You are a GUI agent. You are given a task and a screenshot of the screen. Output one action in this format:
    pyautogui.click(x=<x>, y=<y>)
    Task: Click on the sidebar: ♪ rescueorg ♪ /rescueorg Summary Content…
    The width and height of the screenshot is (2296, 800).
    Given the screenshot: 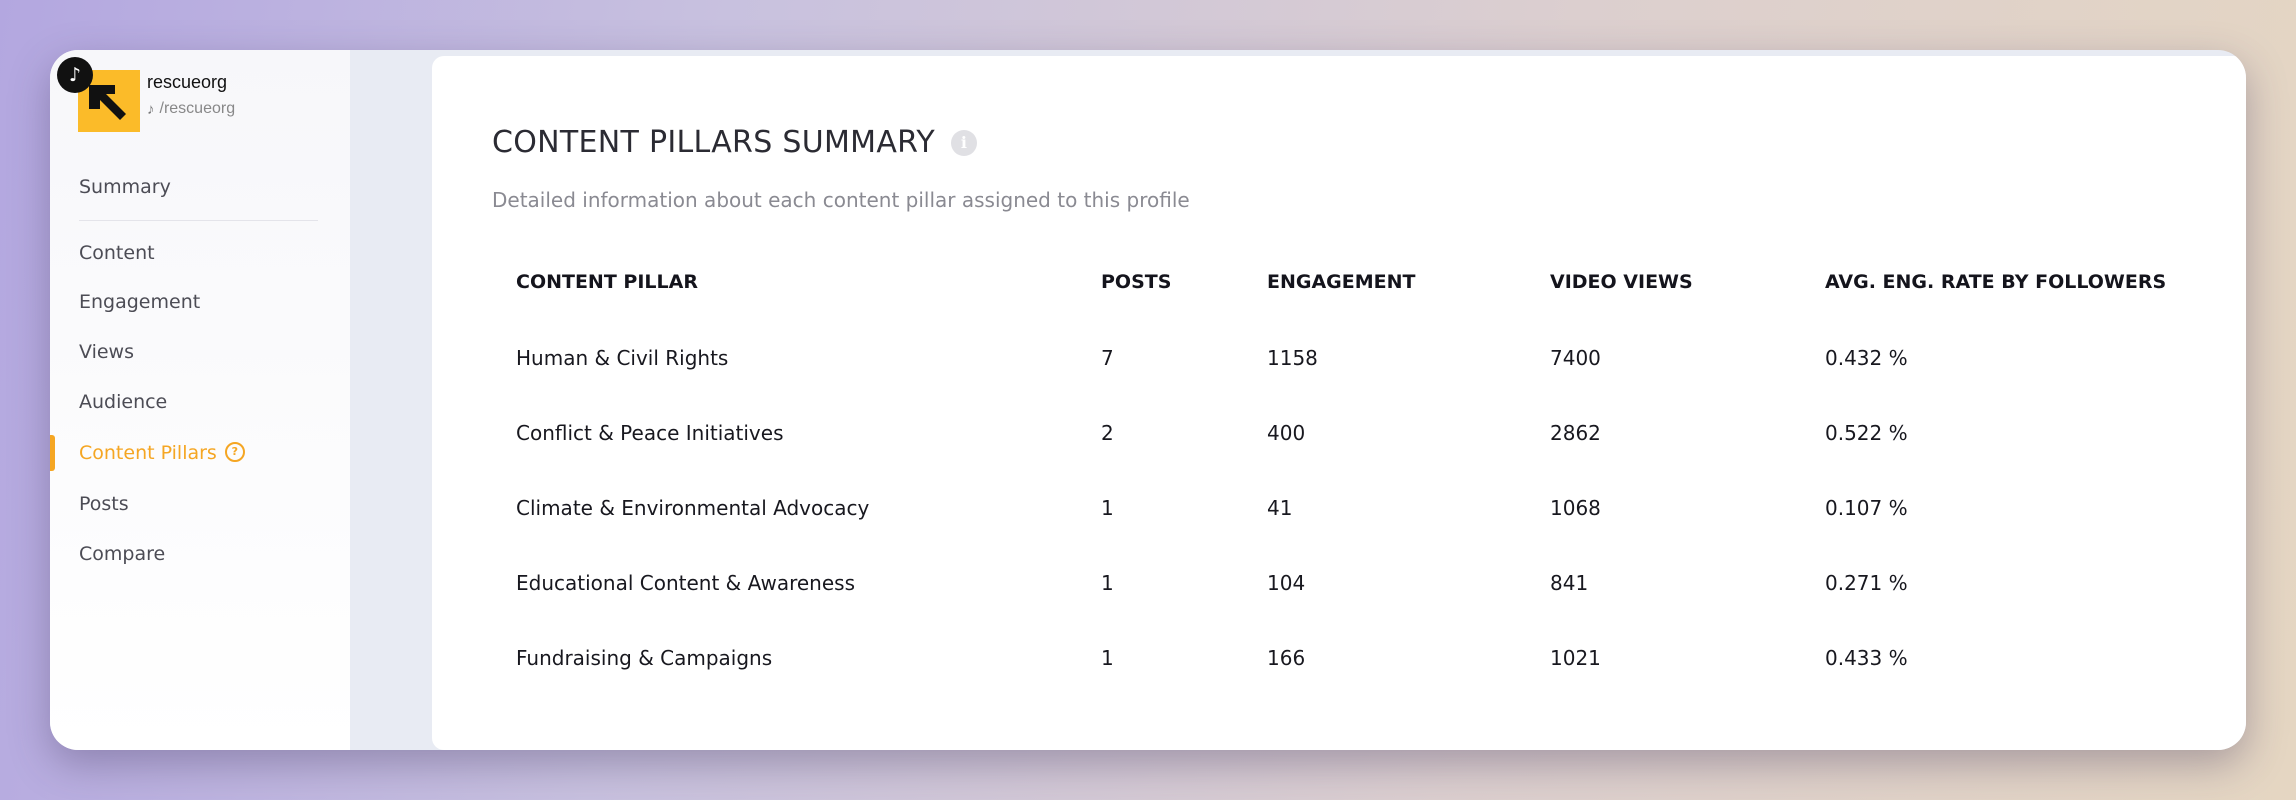 What is the action you would take?
    pyautogui.click(x=200, y=400)
    